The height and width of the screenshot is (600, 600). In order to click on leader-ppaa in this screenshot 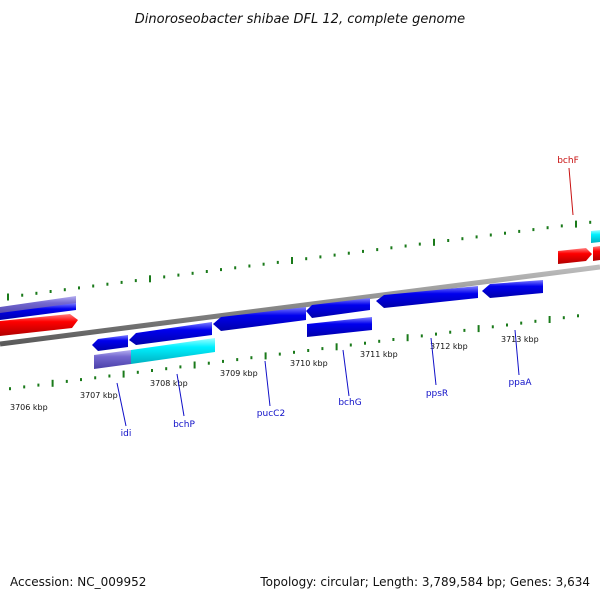, I will do `click(517, 352)`.